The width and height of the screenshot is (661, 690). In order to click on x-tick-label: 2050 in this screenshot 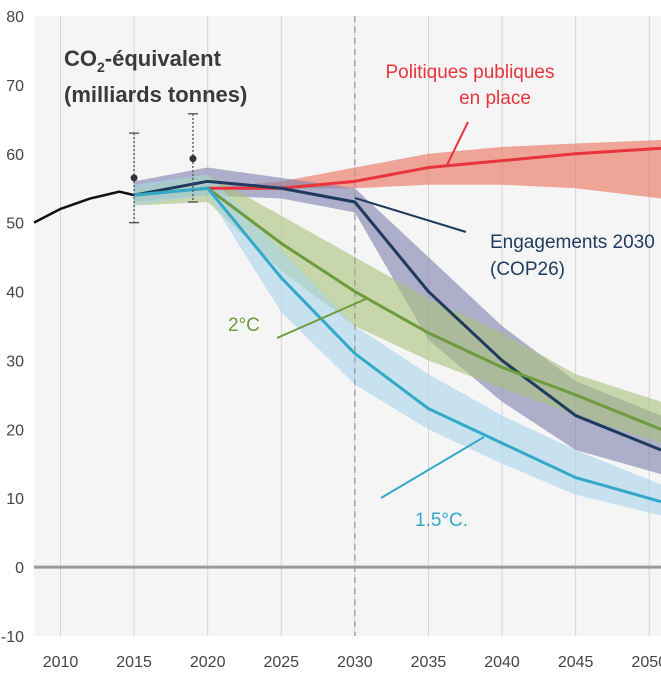, I will do `click(646, 662)`.